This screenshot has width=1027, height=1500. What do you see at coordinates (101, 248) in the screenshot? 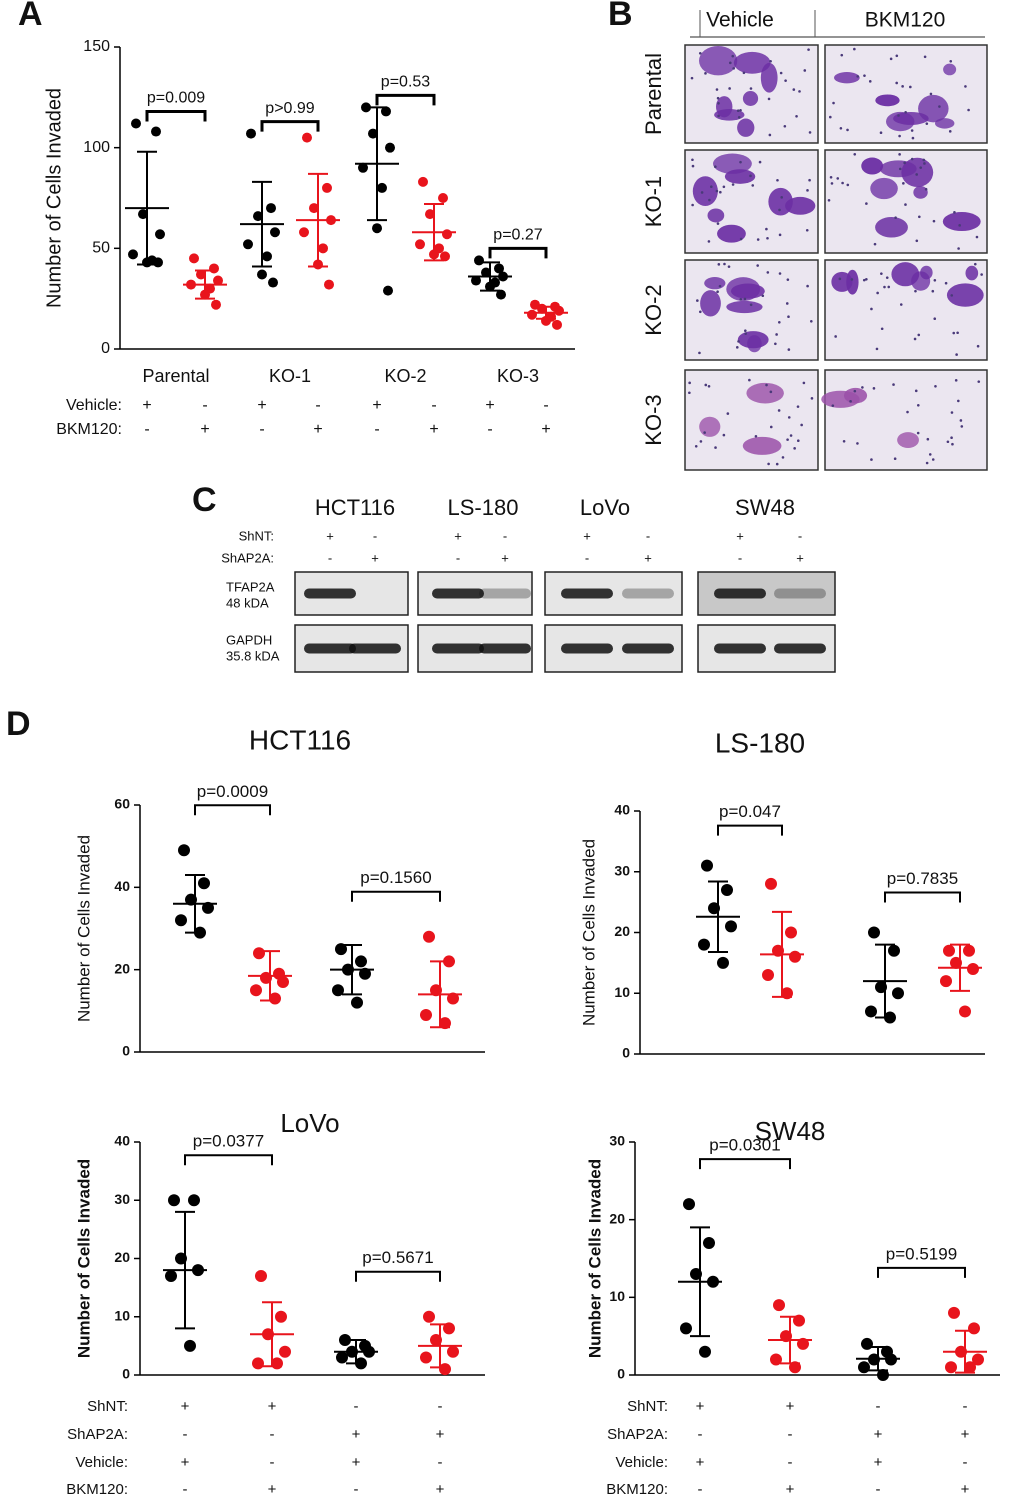
I see `y-tick-label: 50` at bounding box center [101, 248].